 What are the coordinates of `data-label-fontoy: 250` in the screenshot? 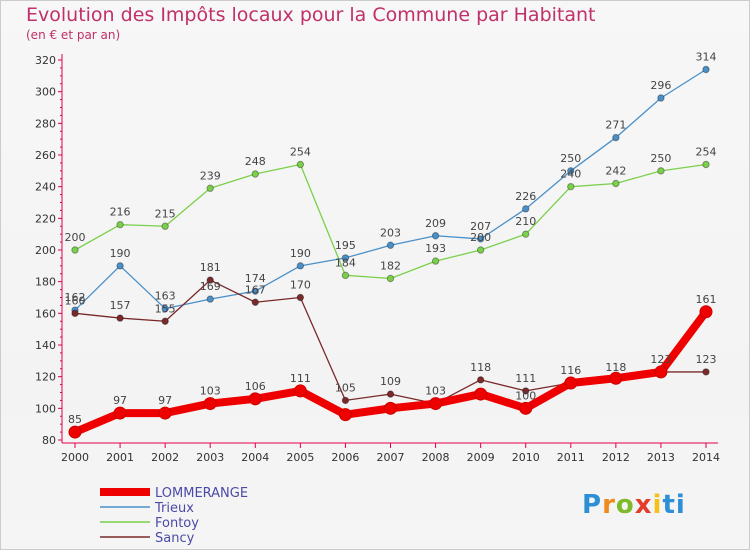 It's located at (660, 158).